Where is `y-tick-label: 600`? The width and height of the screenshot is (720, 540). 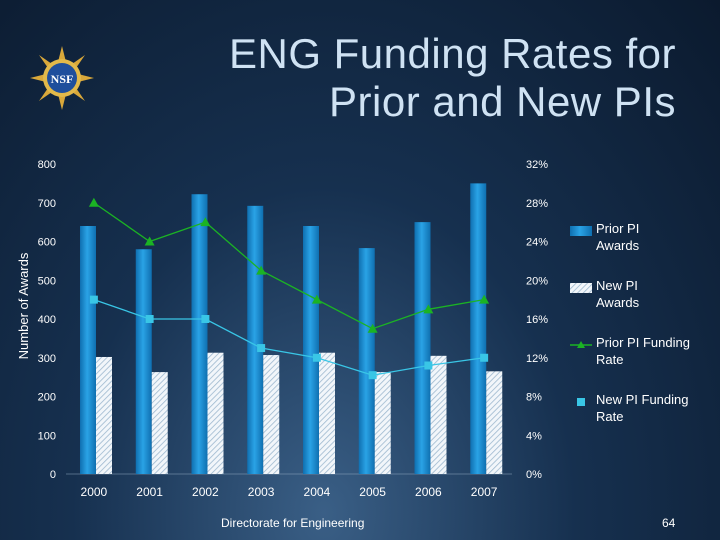
y-tick-label: 600 is located at coordinates (47, 243).